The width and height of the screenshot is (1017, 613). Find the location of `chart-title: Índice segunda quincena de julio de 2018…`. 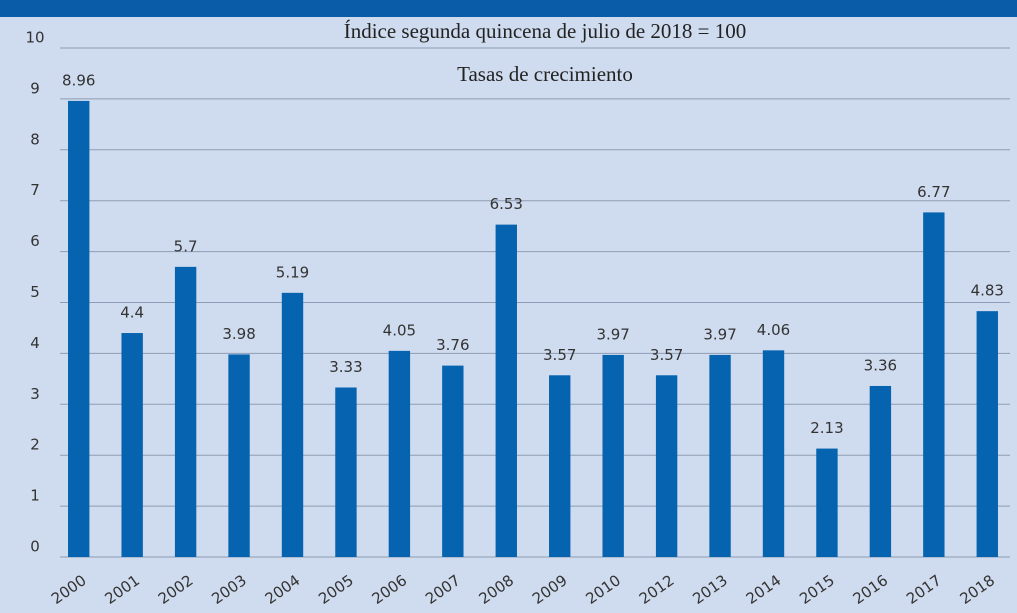

chart-title: Índice segunda quincena de julio de 2018… is located at coordinates (545, 31).